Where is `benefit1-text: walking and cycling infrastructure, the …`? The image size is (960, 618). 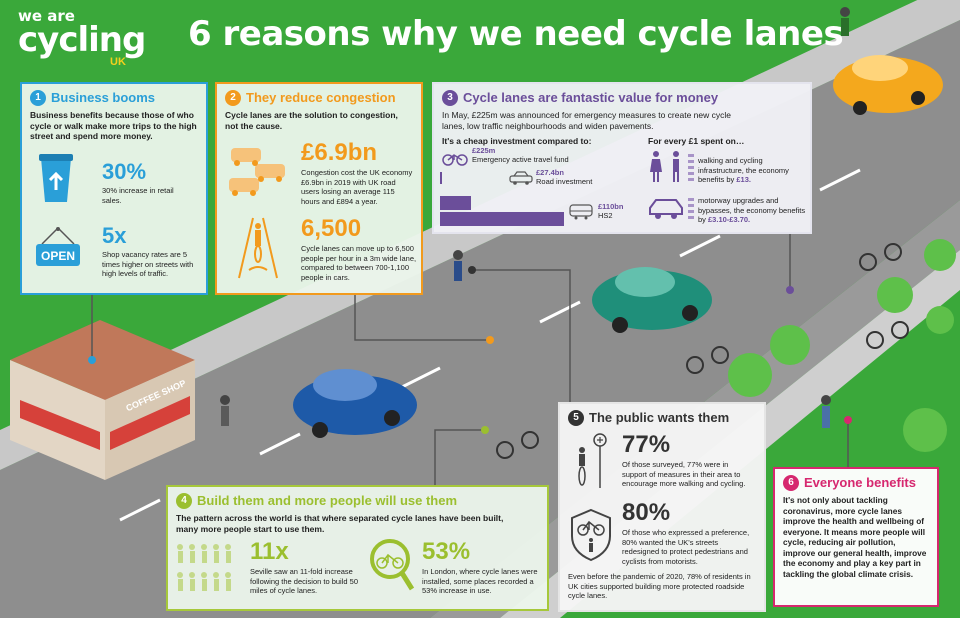
benefit1-text: walking and cycling infrastructure, the … is located at coordinates (743, 170).